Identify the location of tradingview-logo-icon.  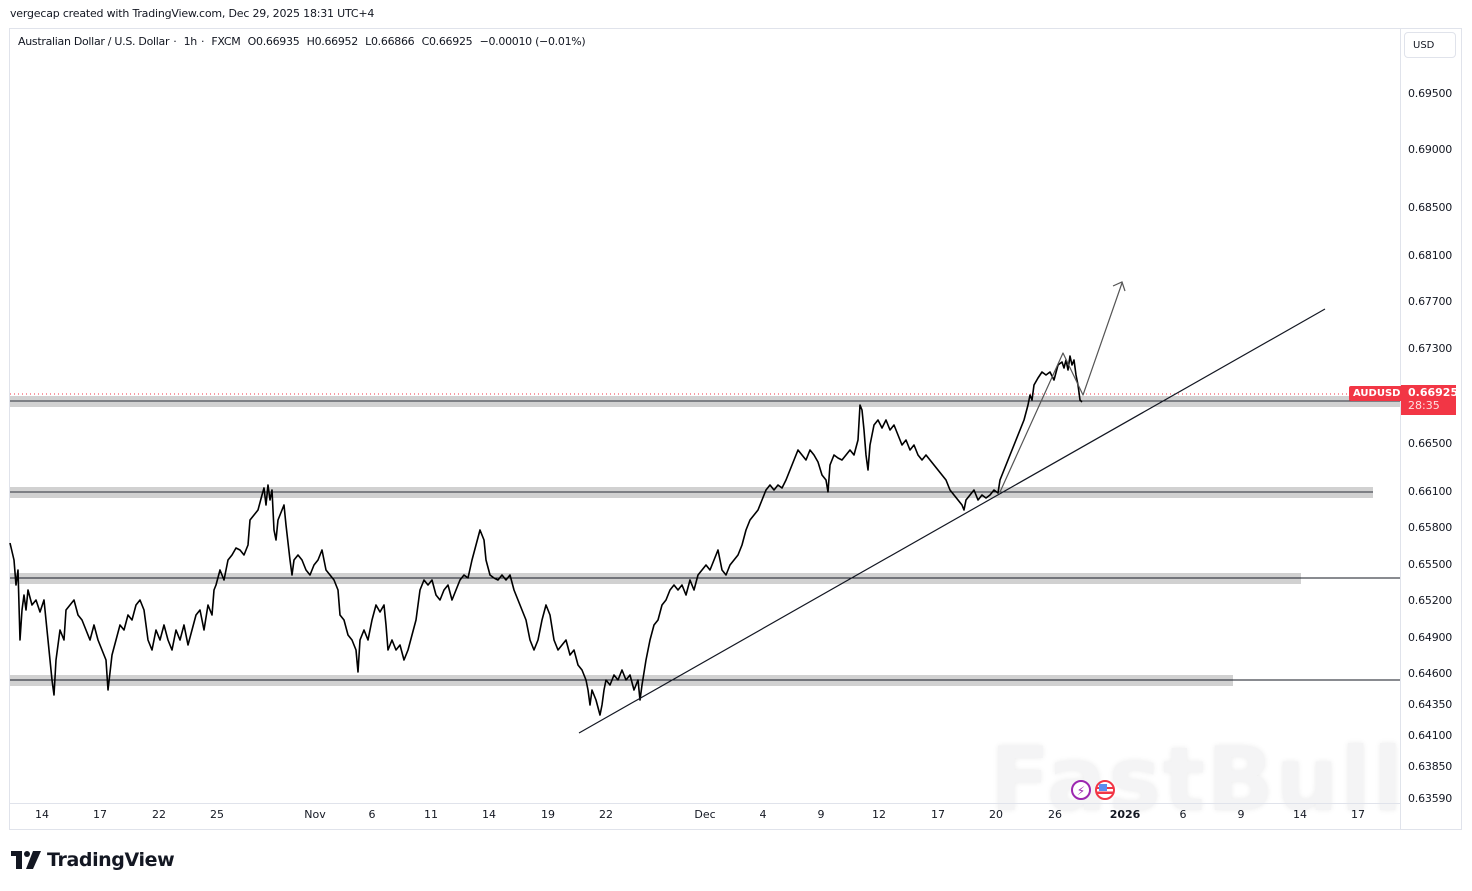
(26, 860).